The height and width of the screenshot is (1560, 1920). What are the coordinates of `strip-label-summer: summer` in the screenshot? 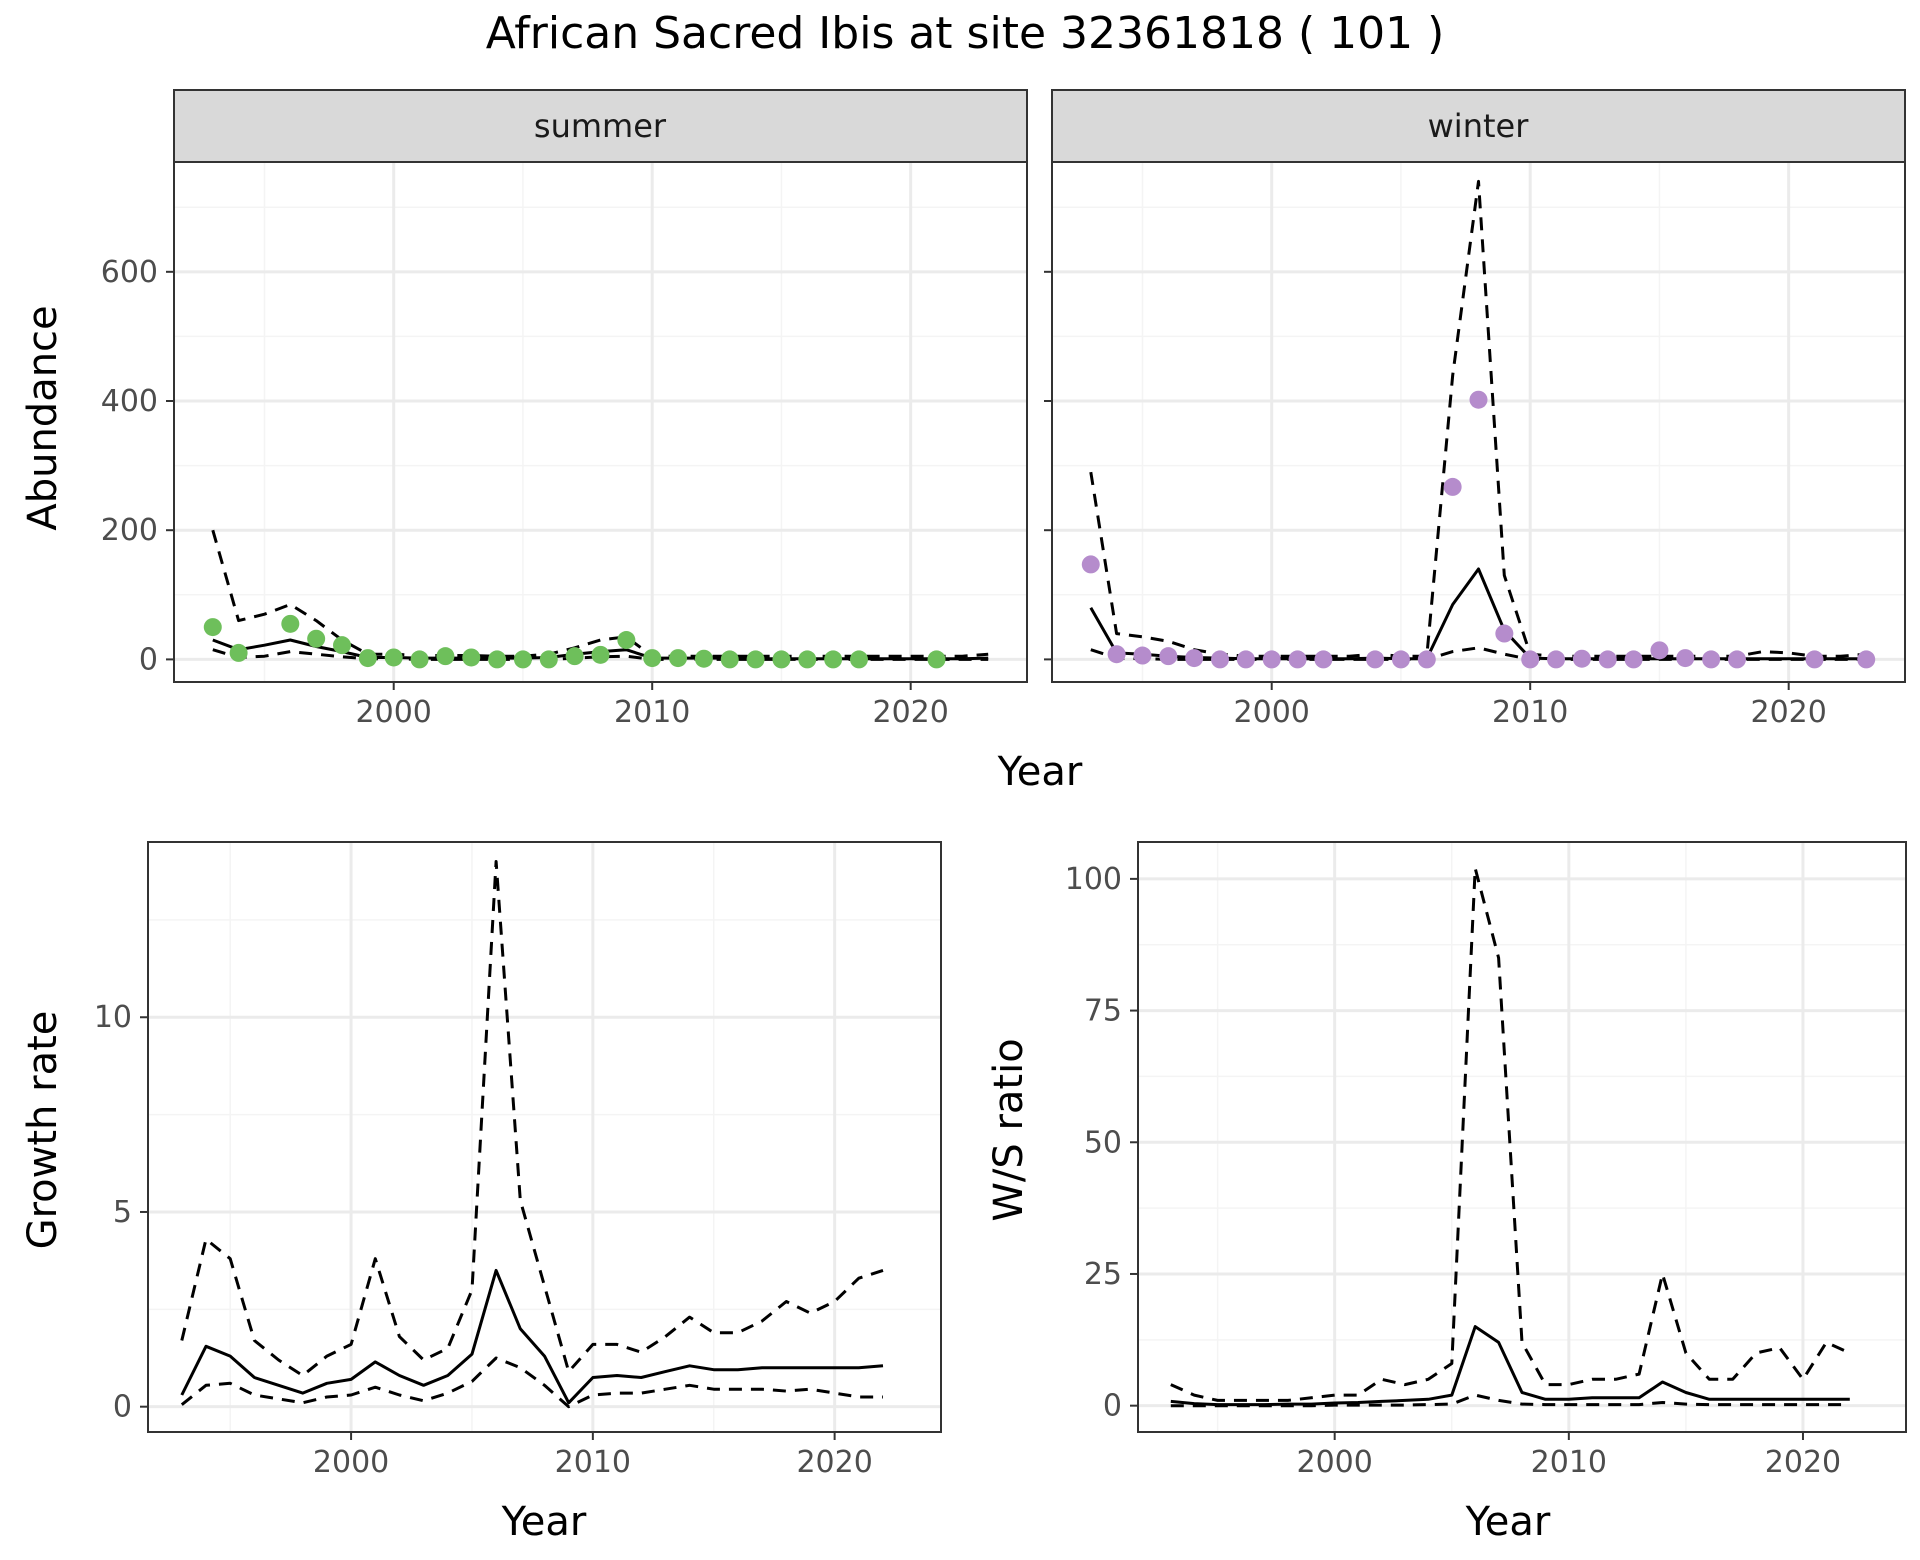 It's located at (600, 126).